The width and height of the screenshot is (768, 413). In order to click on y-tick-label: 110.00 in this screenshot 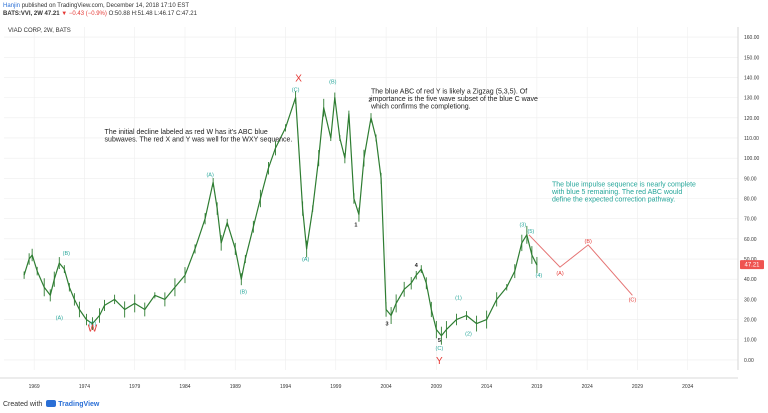, I will do `click(751, 139)`.